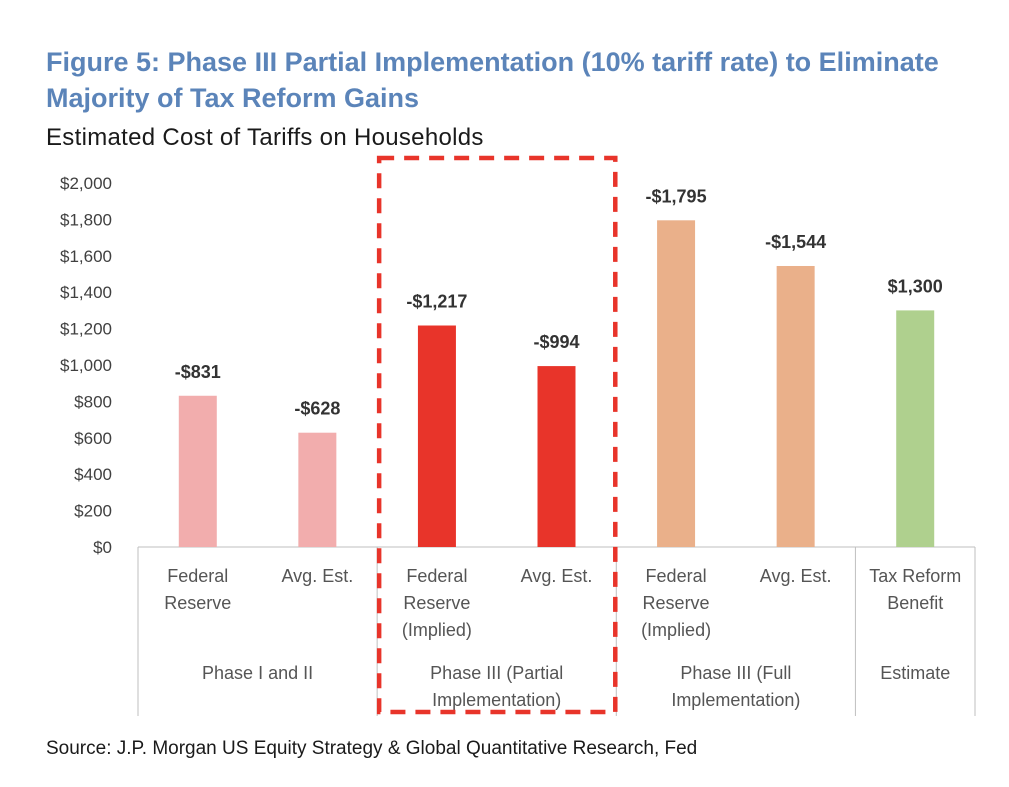 The height and width of the screenshot is (787, 1009). Describe the element at coordinates (265, 137) in the screenshot. I see `chart-subtitle: Estimated Cost of Tariffs on Households` at that location.